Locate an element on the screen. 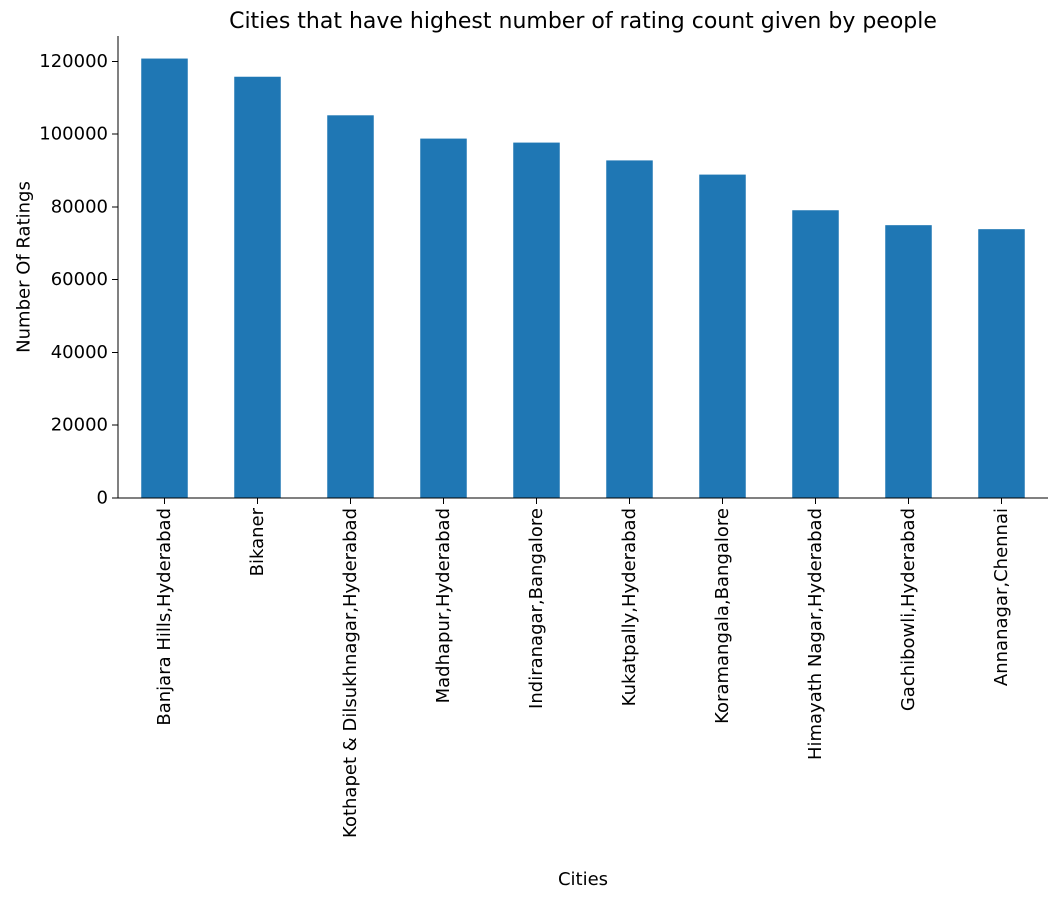 The width and height of the screenshot is (1058, 899). y-tick-label-0: 0 is located at coordinates (102, 498).